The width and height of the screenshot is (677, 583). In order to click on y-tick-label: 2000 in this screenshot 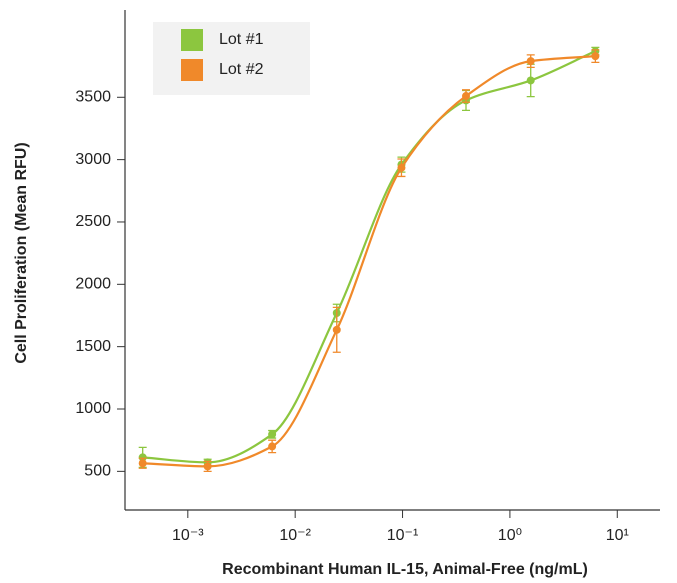, I will do `click(93, 284)`.